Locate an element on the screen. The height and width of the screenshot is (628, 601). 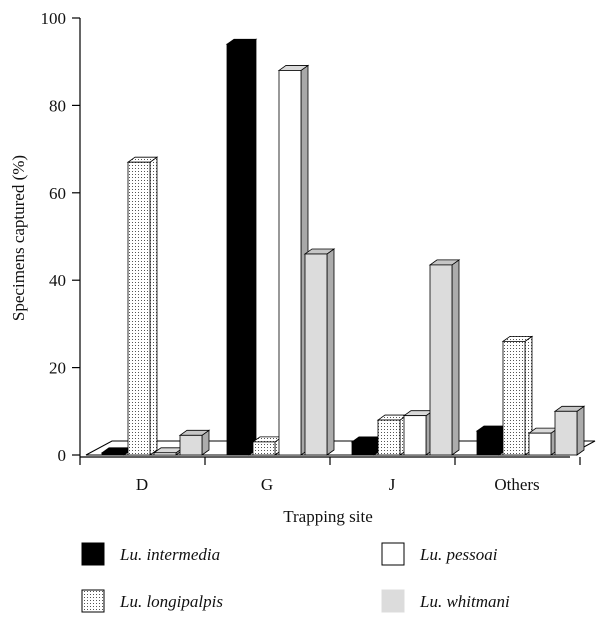
legend-label: Lu. whitmani is located at coordinates (464, 601).